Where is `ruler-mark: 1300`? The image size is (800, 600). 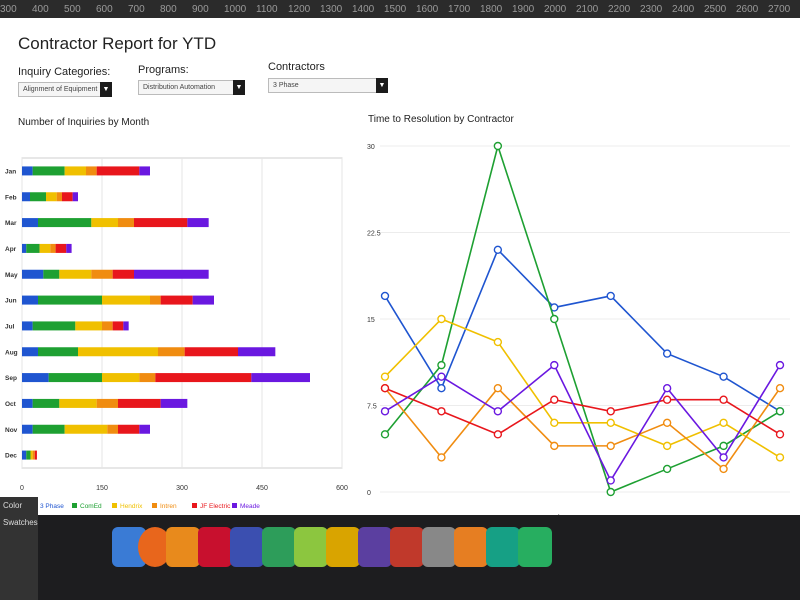
ruler-mark: 1300 is located at coordinates (331, 9).